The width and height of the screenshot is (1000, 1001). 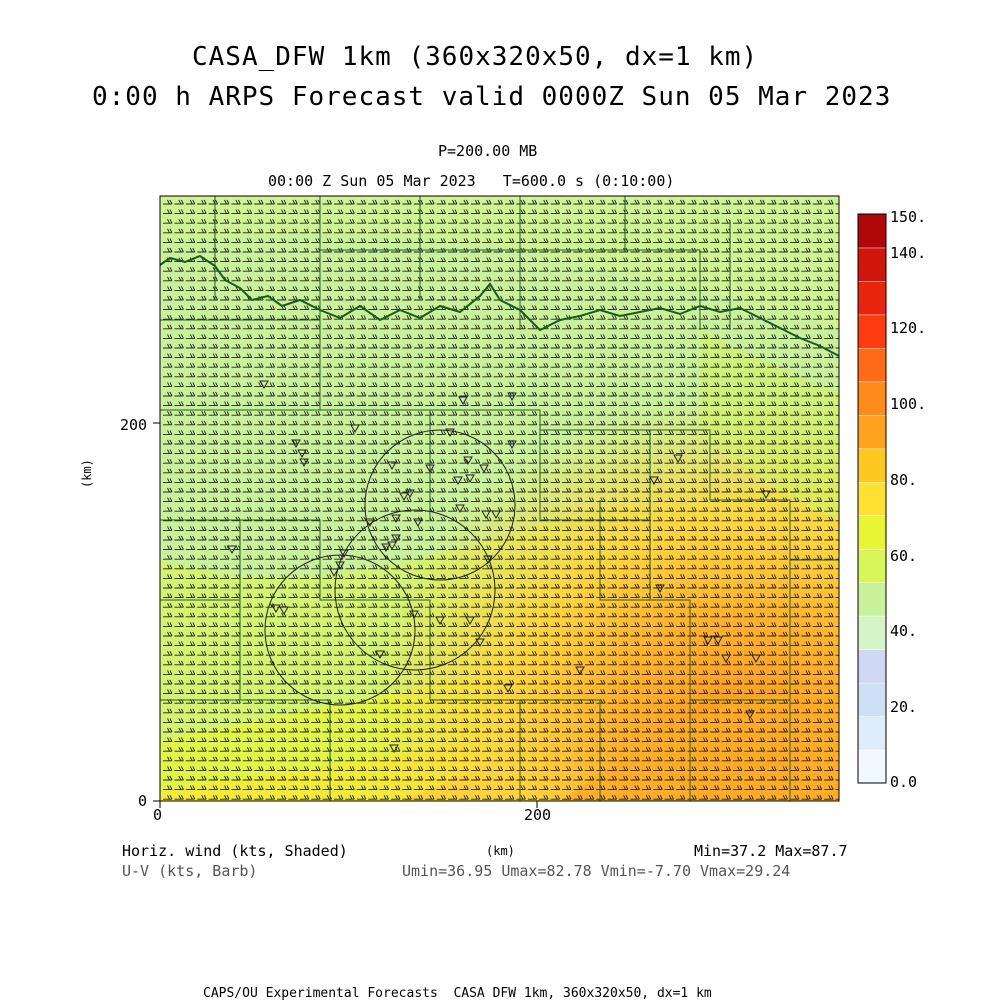 What do you see at coordinates (908, 328) in the screenshot?
I see `colorbar-label-120: 120.` at bounding box center [908, 328].